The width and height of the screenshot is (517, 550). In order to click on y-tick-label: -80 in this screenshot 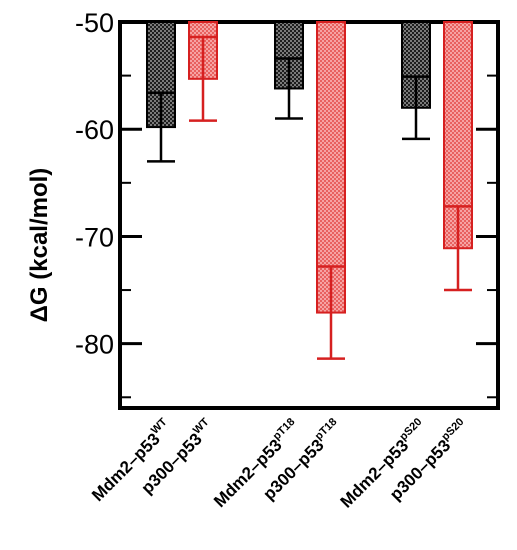, I will do `click(94, 345)`.